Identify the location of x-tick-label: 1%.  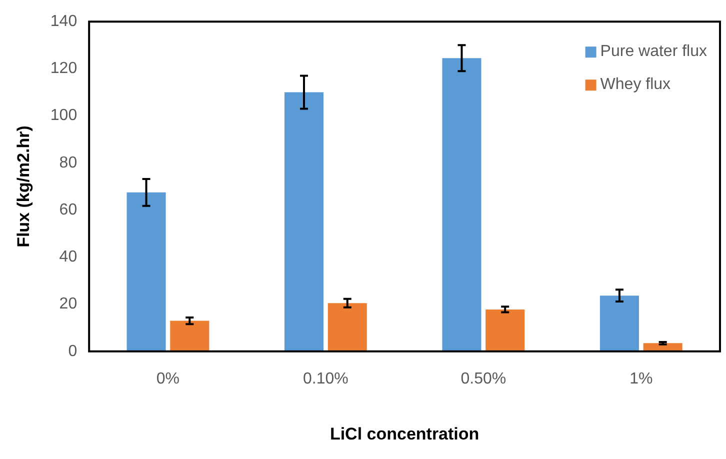
(641, 379).